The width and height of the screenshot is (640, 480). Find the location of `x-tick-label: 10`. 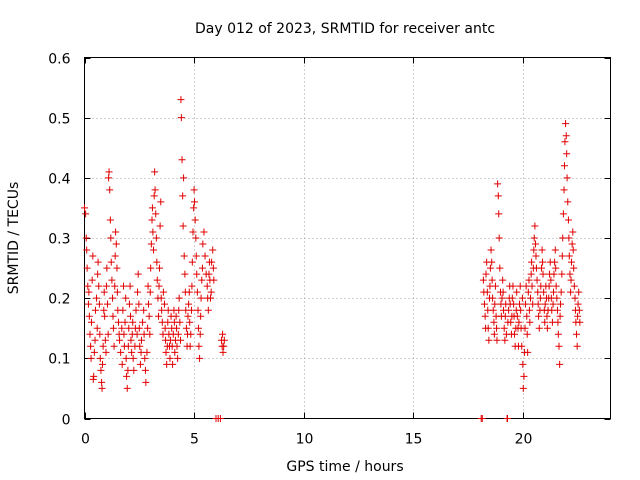

x-tick-label: 10 is located at coordinates (305, 440).